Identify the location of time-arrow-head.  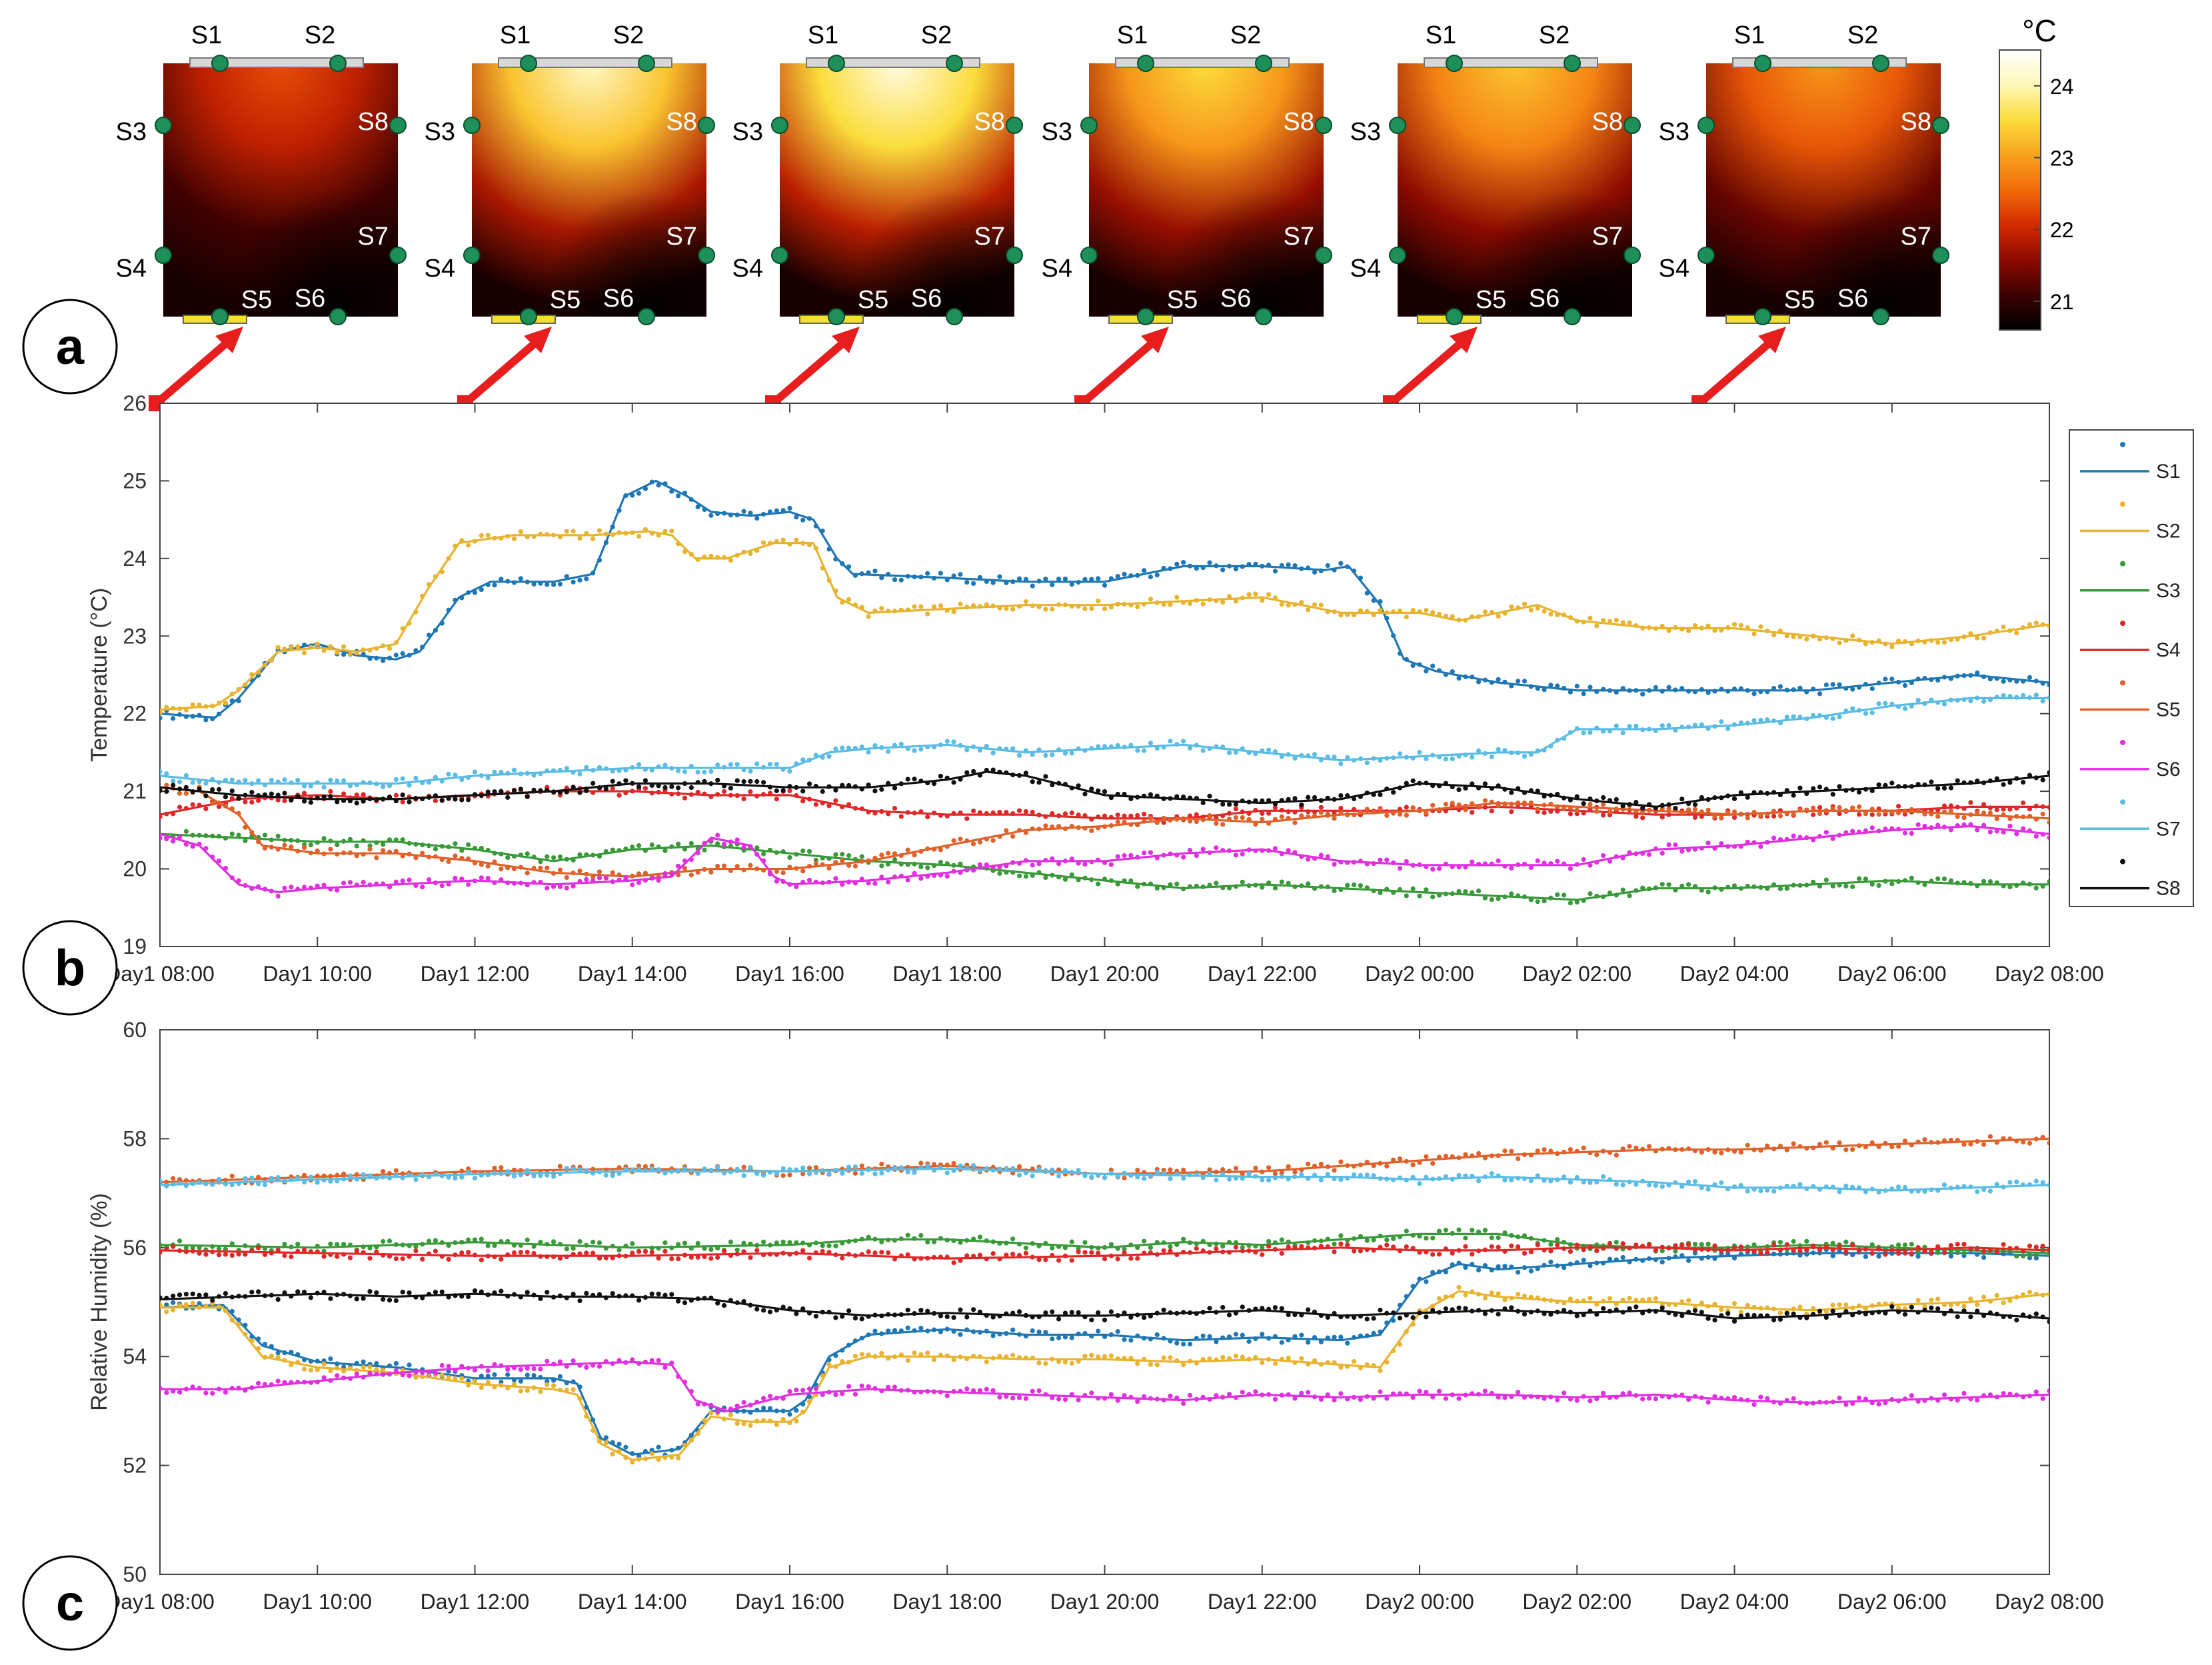
(1464, 340).